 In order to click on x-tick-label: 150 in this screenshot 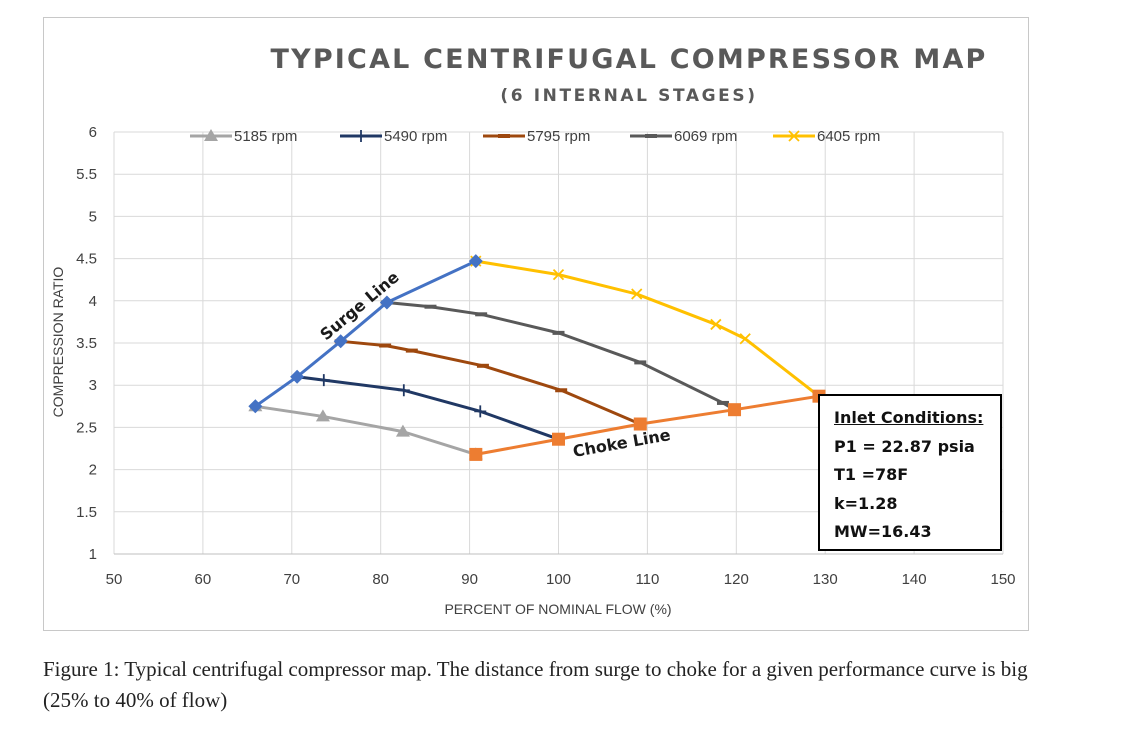, I will do `click(1002, 579)`.